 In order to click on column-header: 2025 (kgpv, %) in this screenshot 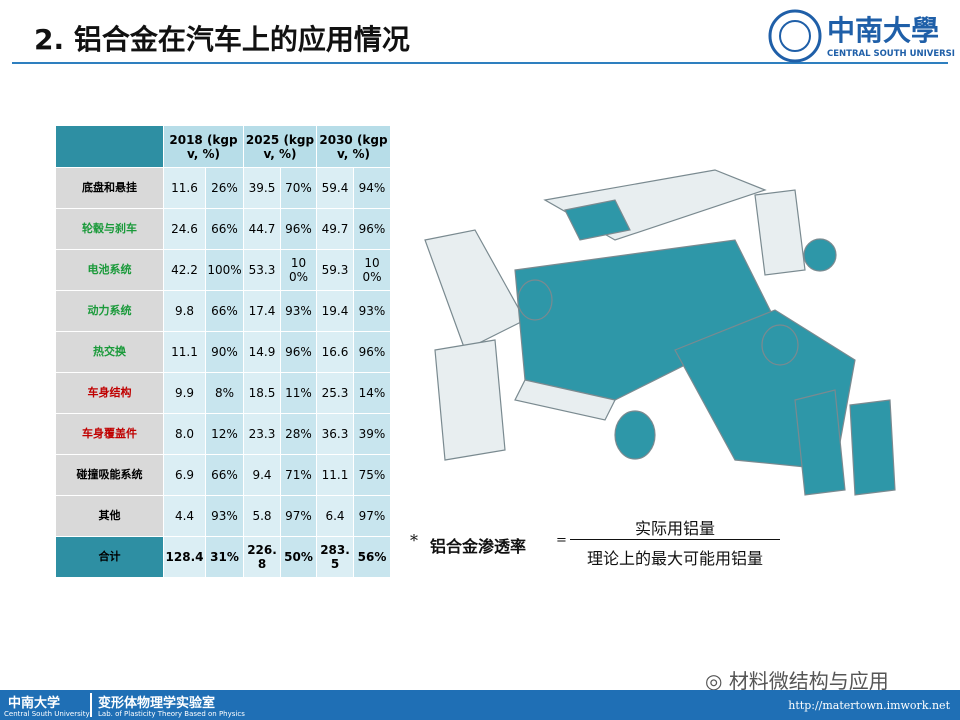, I will do `click(280, 146)`.